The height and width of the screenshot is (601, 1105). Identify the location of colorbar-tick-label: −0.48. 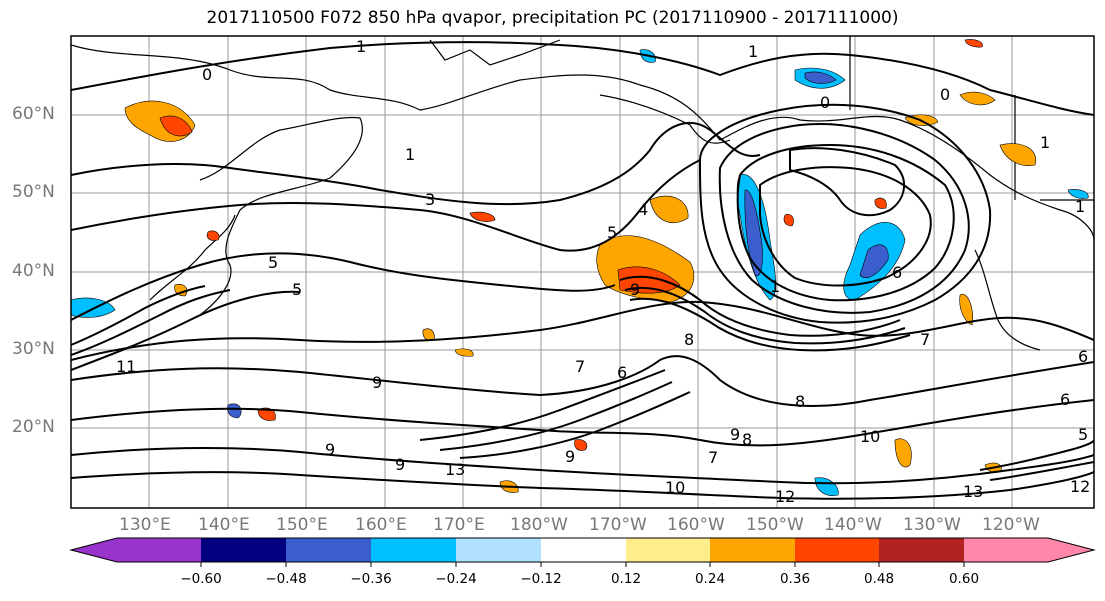
(286, 579).